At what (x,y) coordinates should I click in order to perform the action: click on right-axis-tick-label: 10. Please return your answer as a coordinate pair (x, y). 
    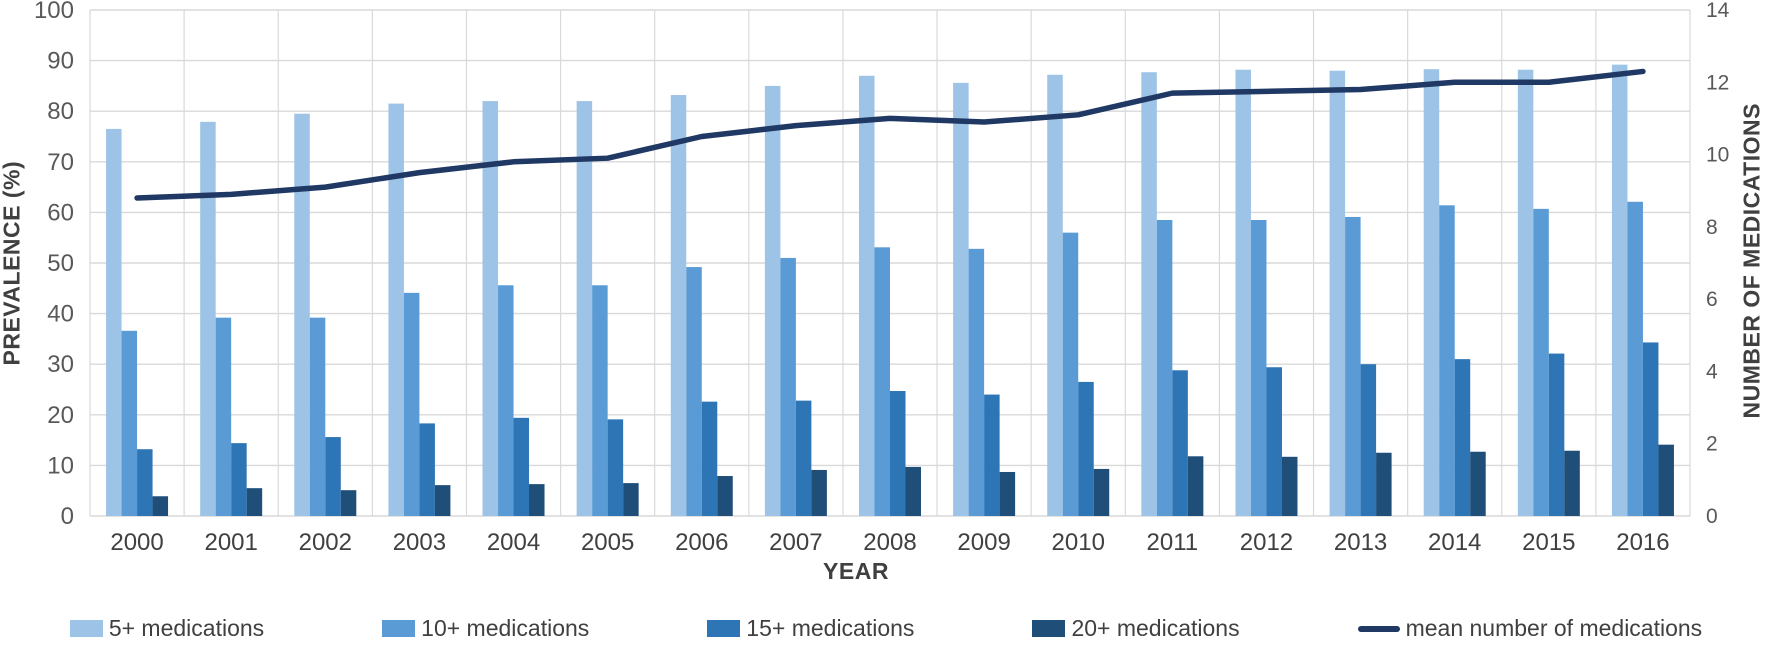
    Looking at the image, I should click on (1717, 155).